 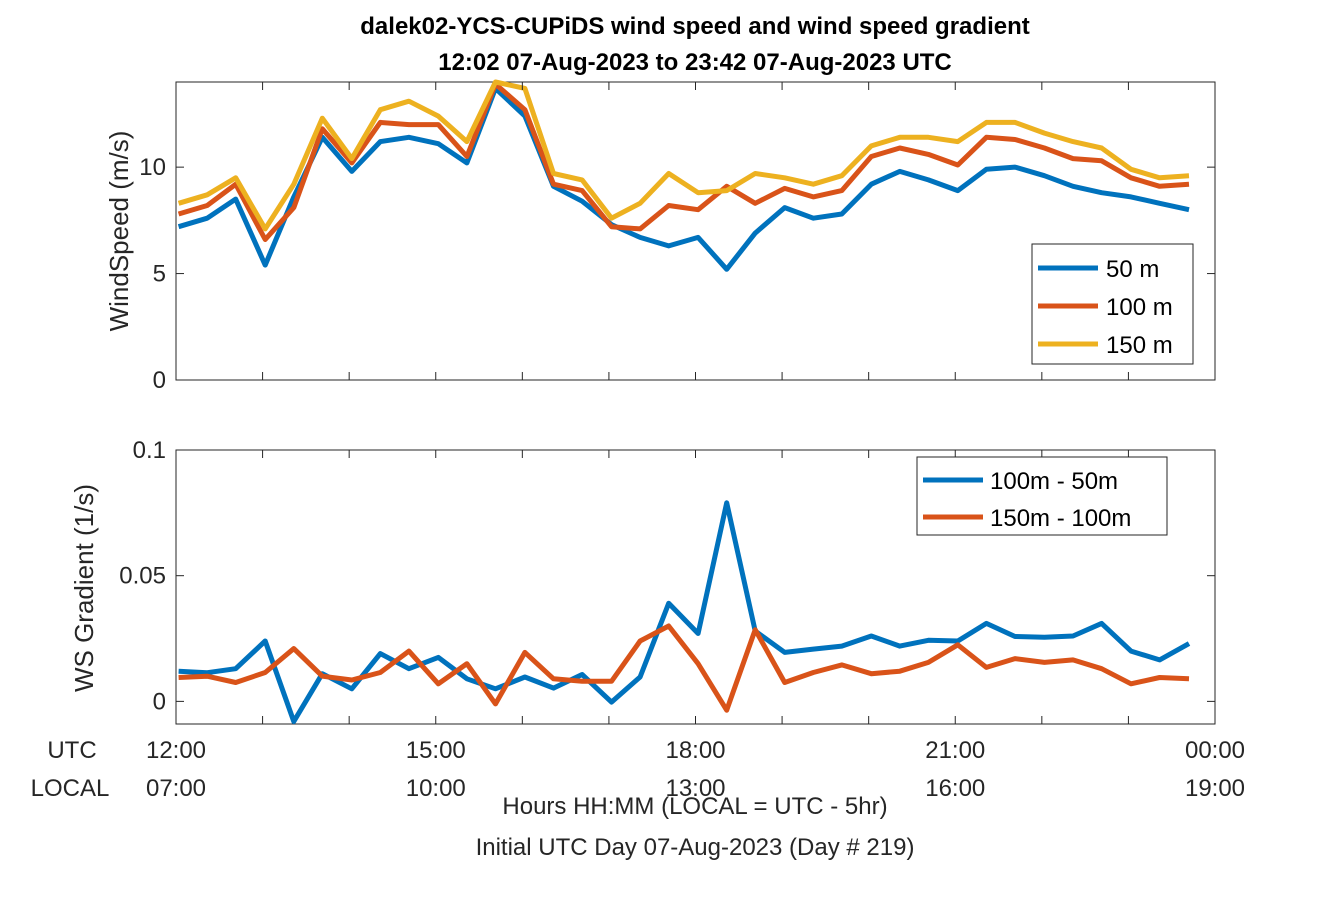 I want to click on utc-row-label: UTC, so click(x=71, y=750).